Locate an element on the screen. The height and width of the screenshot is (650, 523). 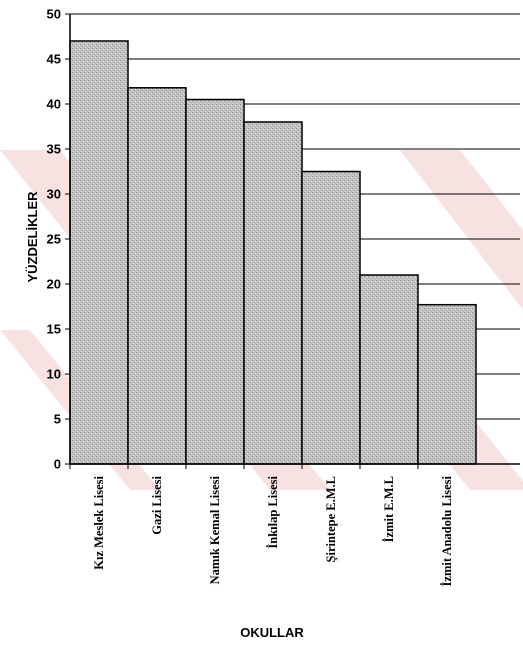
x-axis-label: OKULLAR is located at coordinates (272, 632).